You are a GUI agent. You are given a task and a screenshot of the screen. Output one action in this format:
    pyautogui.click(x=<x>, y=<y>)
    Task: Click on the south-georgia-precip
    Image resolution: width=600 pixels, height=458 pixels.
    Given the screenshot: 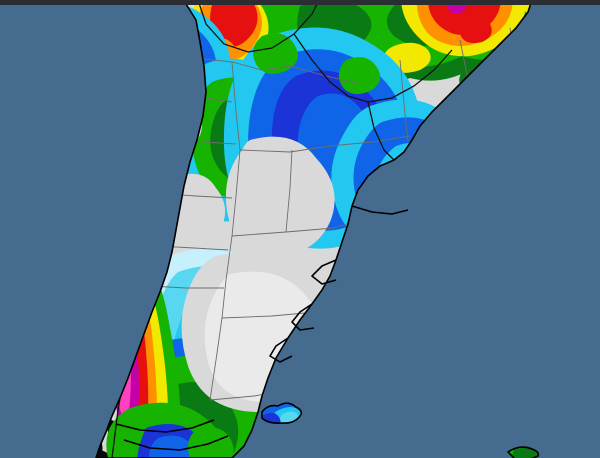 What is the action you would take?
    pyautogui.click(x=523, y=452)
    